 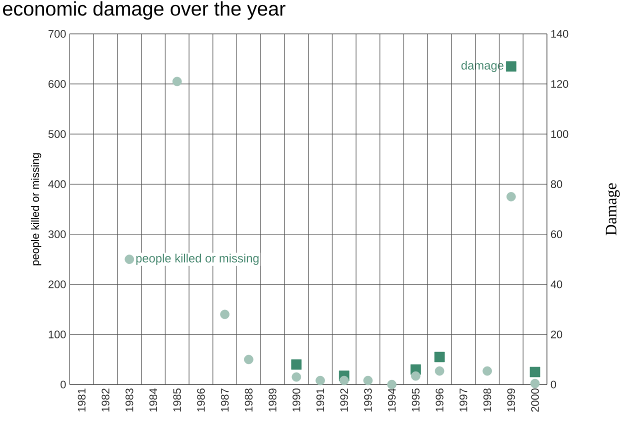 What do you see at coordinates (57, 234) in the screenshot?
I see `y-tick-label: 300` at bounding box center [57, 234].